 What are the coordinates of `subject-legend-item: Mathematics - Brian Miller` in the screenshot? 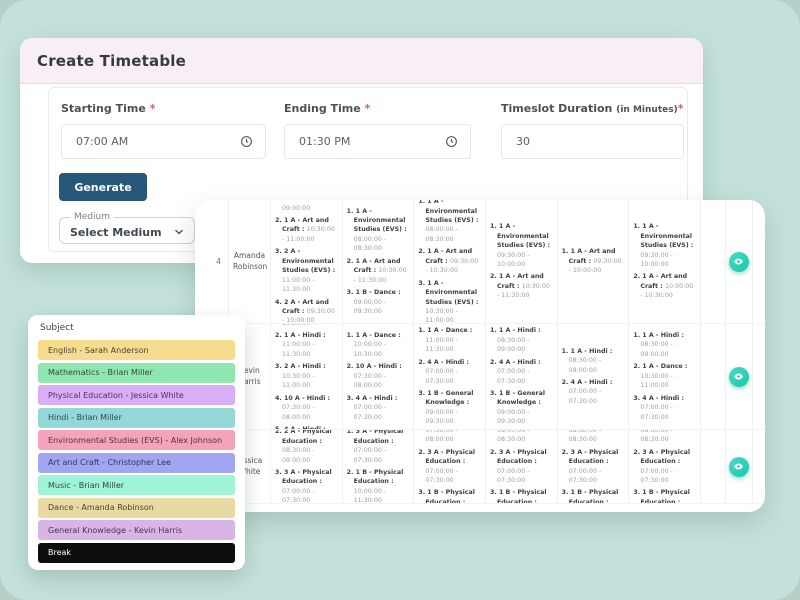 It's located at (136, 372).